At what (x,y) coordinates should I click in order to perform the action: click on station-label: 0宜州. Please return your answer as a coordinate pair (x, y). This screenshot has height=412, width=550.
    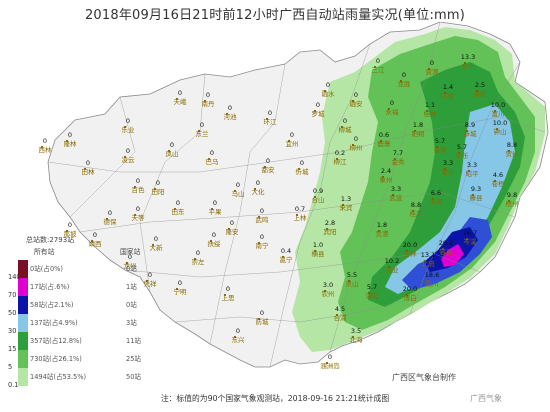
    Looking at the image, I should click on (292, 139).